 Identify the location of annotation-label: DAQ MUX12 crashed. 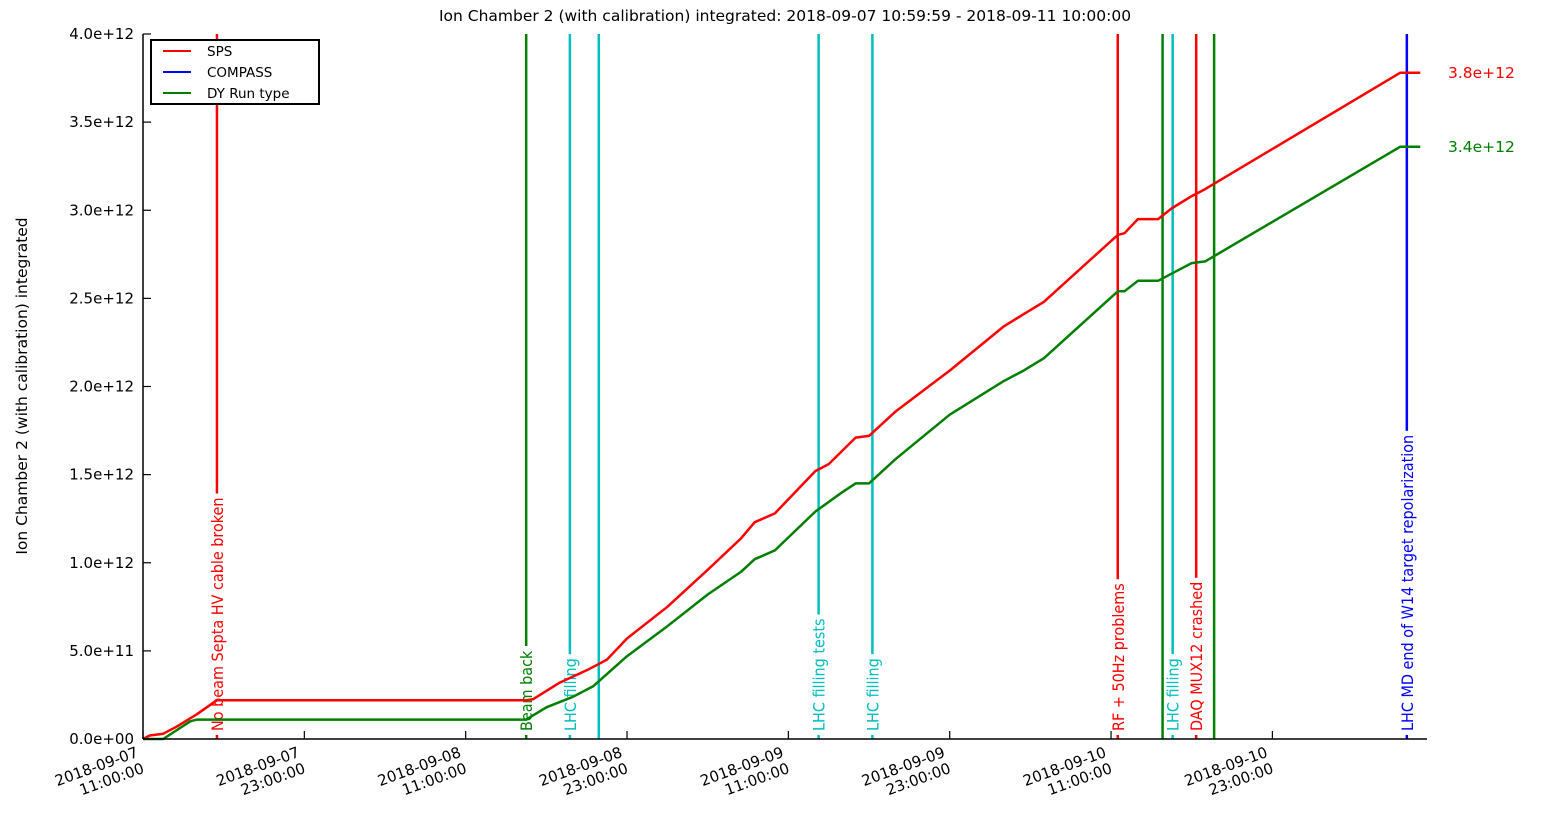
(1196, 656).